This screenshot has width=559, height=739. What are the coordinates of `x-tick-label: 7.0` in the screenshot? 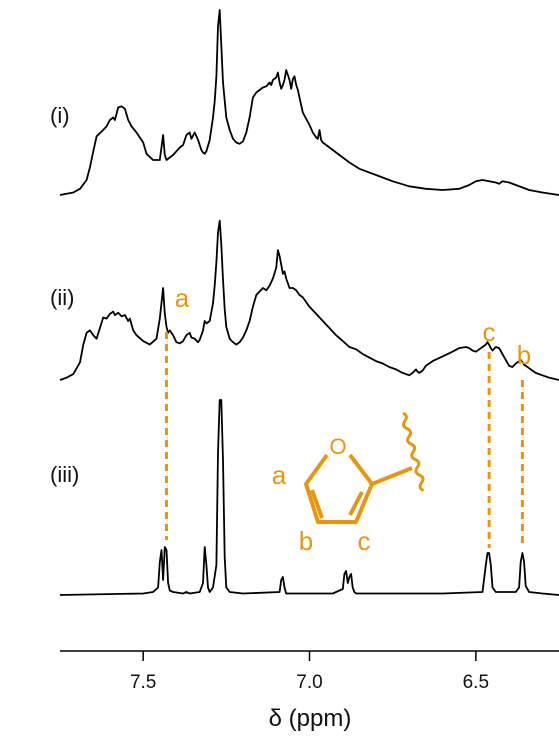 It's located at (309, 682).